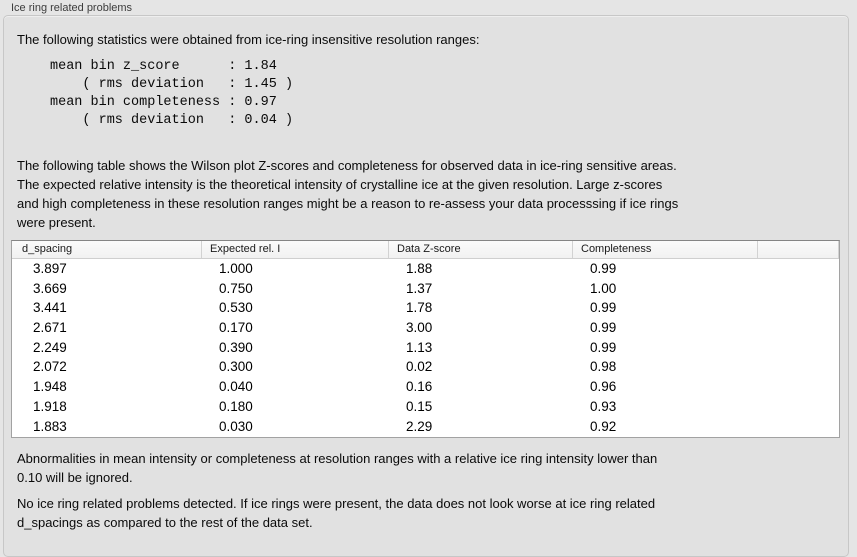 This screenshot has height=557, width=857. Describe the element at coordinates (481, 249) in the screenshot. I see `column-header-data-z-score: Data Z-score` at that location.